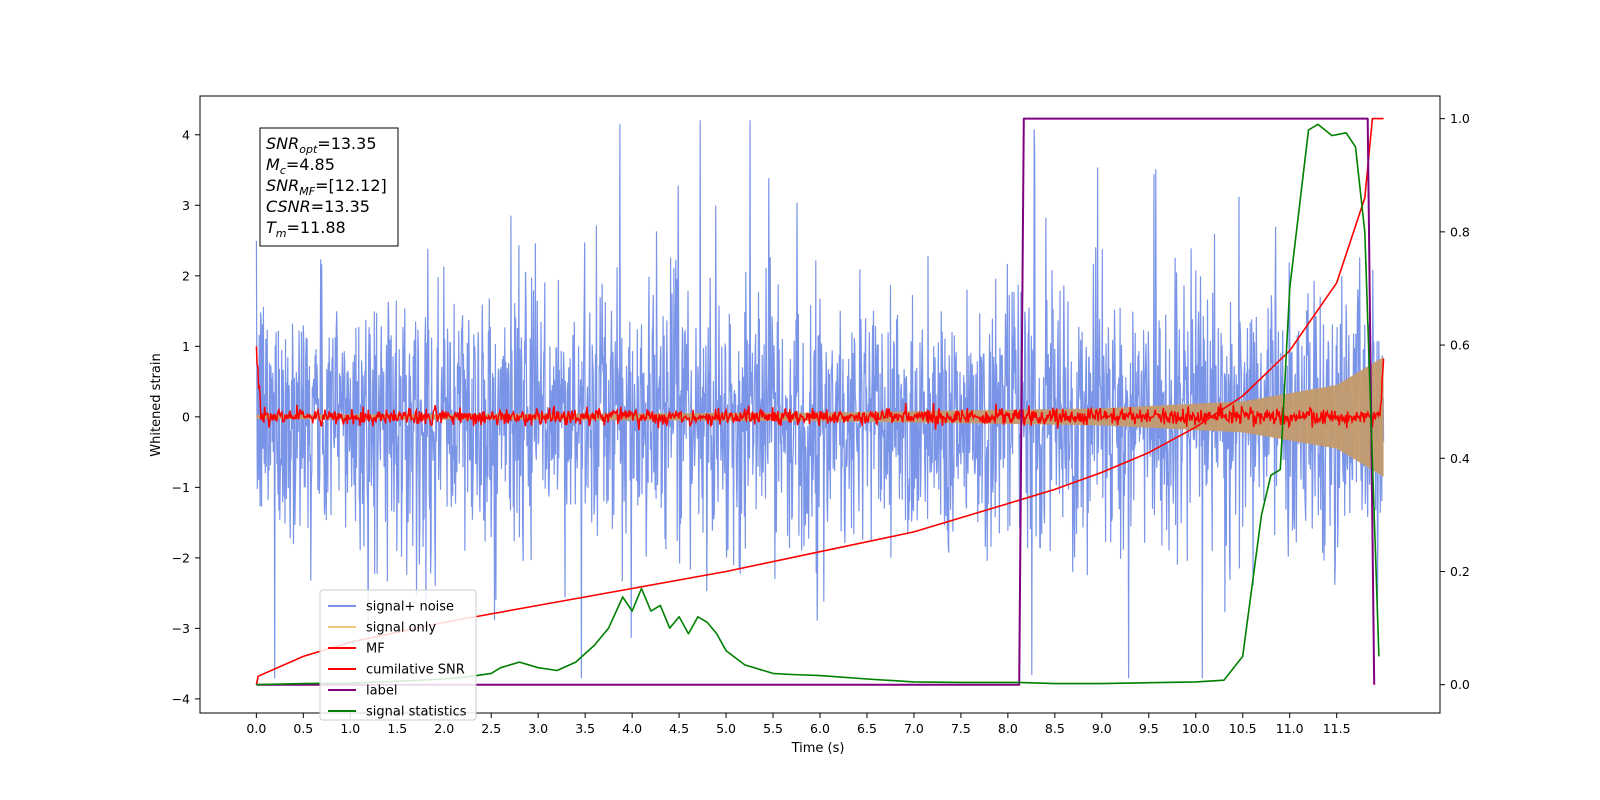 The image size is (1600, 800). I want to click on y-tick-label: 4, so click(186, 134).